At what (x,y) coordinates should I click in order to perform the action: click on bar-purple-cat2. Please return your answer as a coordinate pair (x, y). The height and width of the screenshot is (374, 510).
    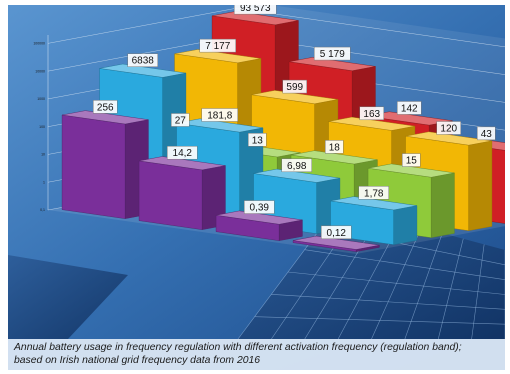
    Looking at the image, I should click on (182, 193).